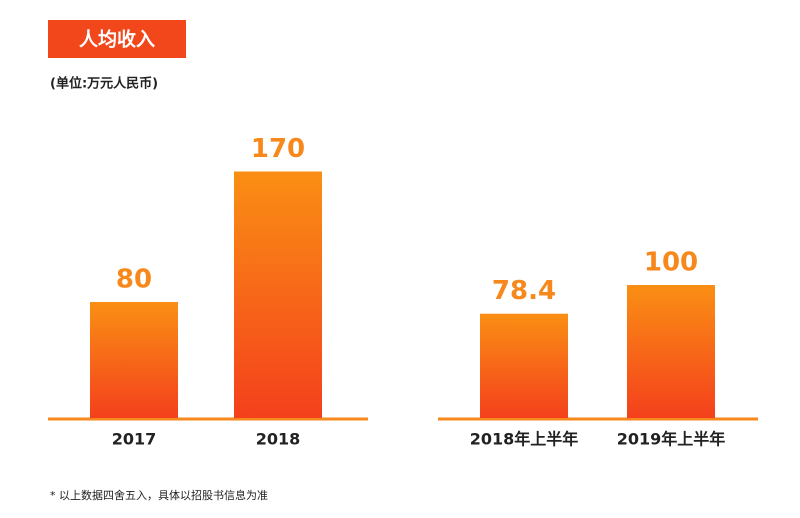  What do you see at coordinates (278, 439) in the screenshot?
I see `x-tick-label: 2018` at bounding box center [278, 439].